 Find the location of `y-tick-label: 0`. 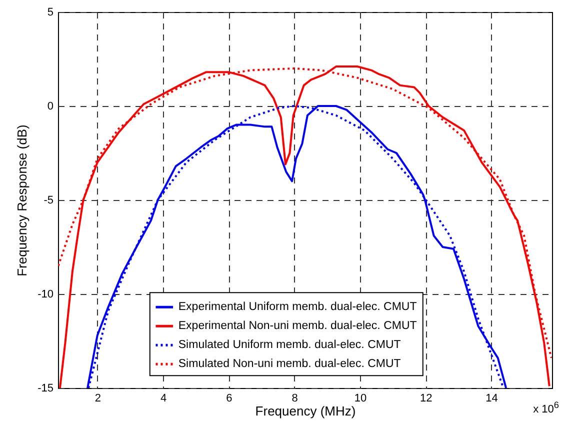

y-tick-label: 0 is located at coordinates (50, 106).